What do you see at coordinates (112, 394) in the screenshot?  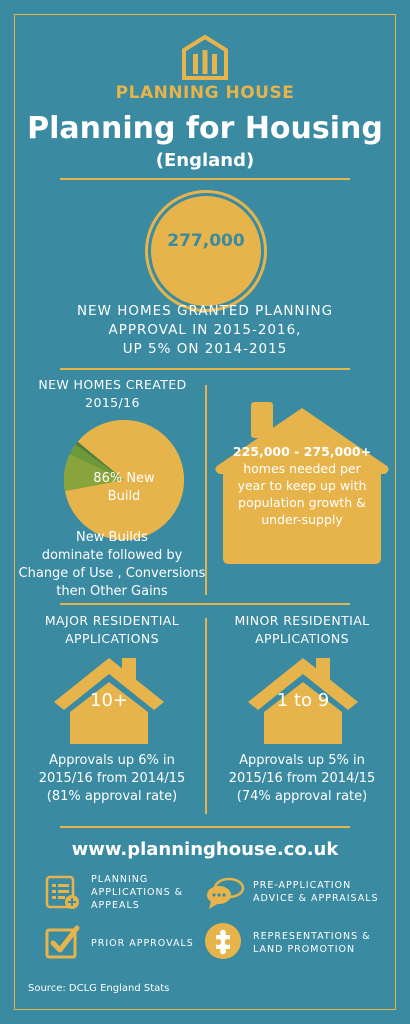 I see `homes-created-title: NEW HOMES CREATED 2015/16` at bounding box center [112, 394].